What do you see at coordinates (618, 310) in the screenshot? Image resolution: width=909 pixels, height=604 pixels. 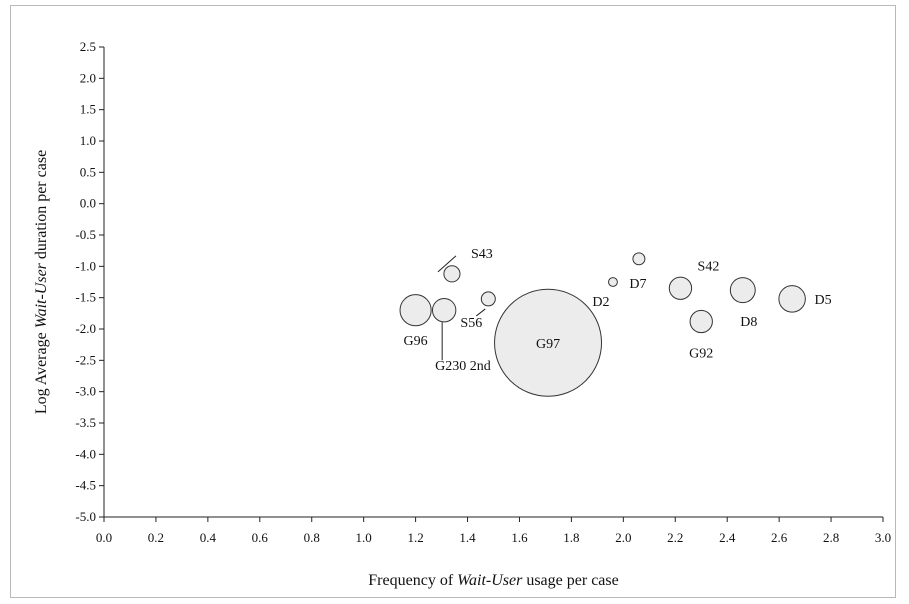 I see `bubble-labels: G96 G230 2nd S43 S56 G97 D2 D7 S42 G92 D8 D5` at bounding box center [618, 310].